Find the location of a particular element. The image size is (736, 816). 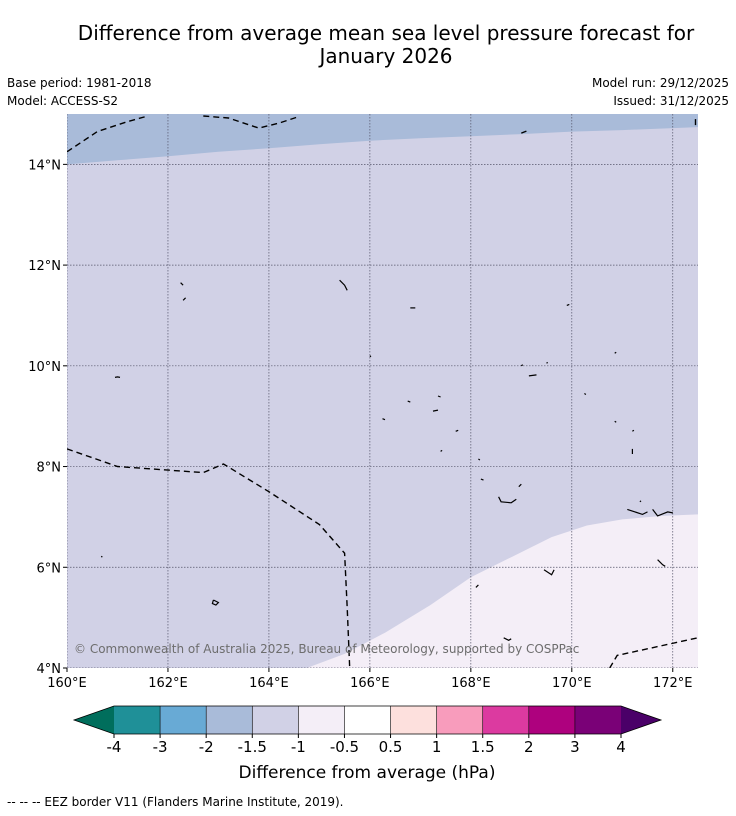

colorbar-tick-label: -3 is located at coordinates (160, 747).